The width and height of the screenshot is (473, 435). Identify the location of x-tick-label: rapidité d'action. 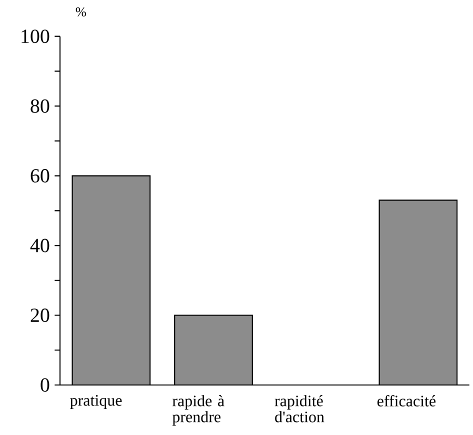
(299, 408).